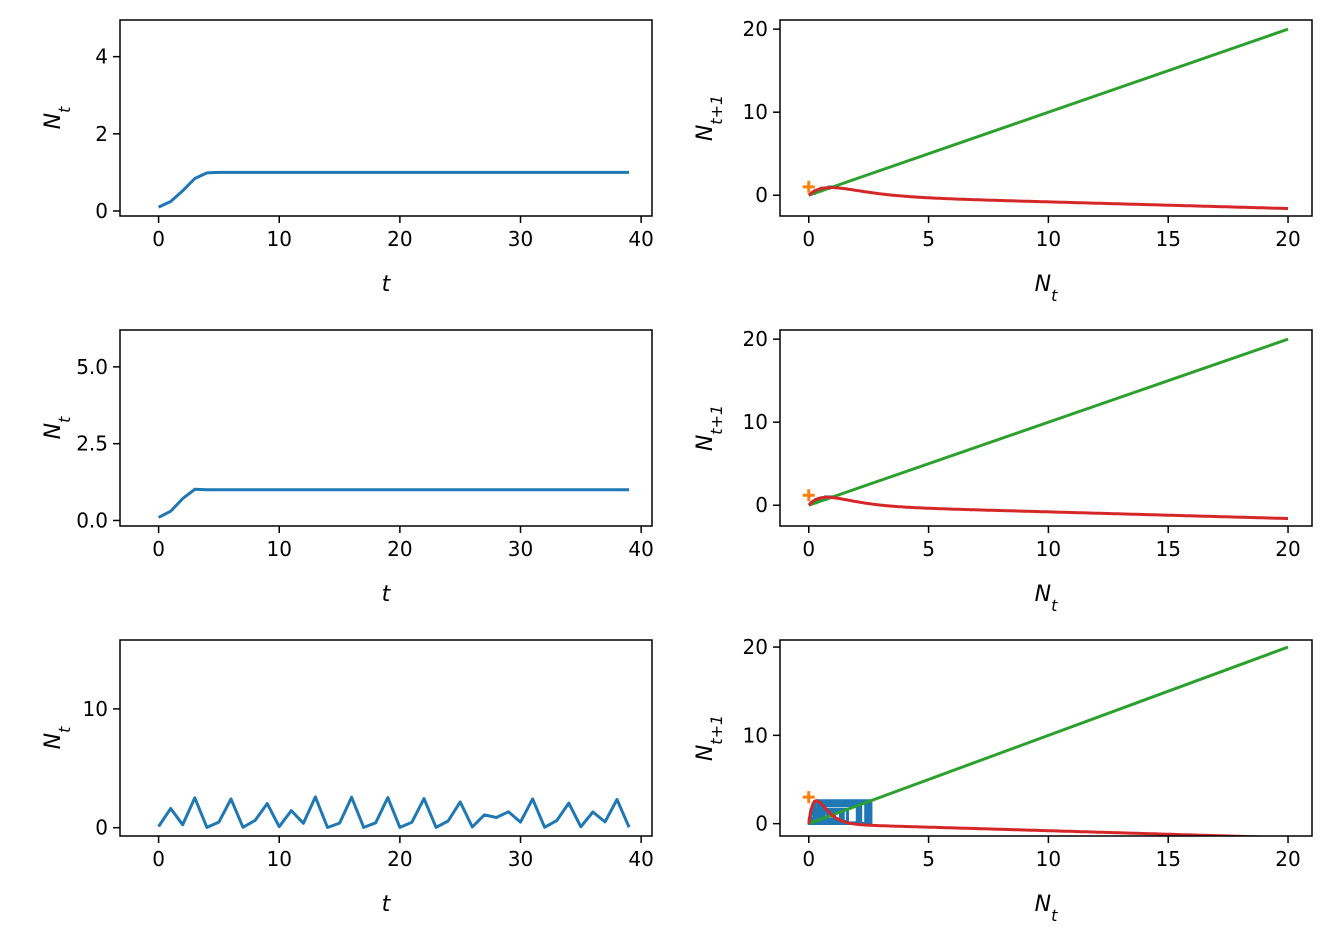  I want to click on panel-cob2: 0 5 10 15 20 0 10 20 Nt Nt+1, so click(1003, 471).